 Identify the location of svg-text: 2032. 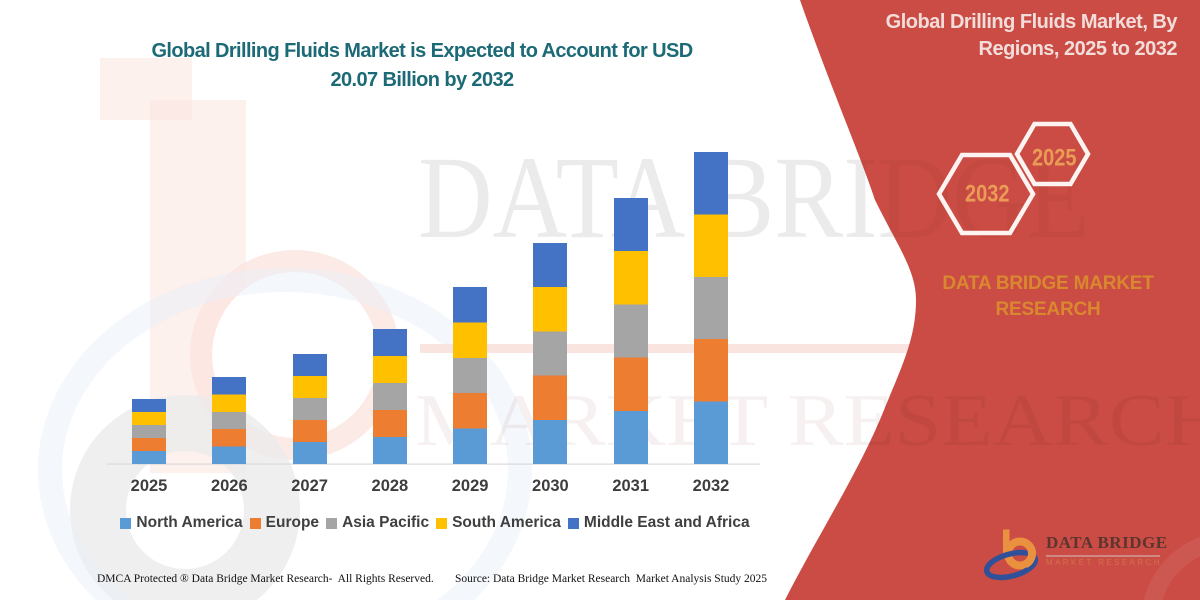
(987, 194).